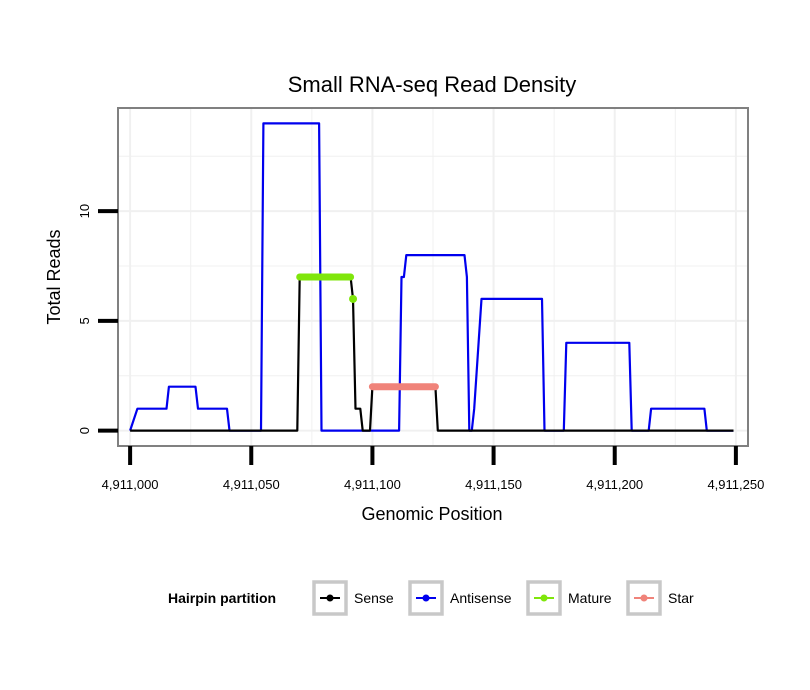  I want to click on y-tick-label: 10, so click(84, 211).